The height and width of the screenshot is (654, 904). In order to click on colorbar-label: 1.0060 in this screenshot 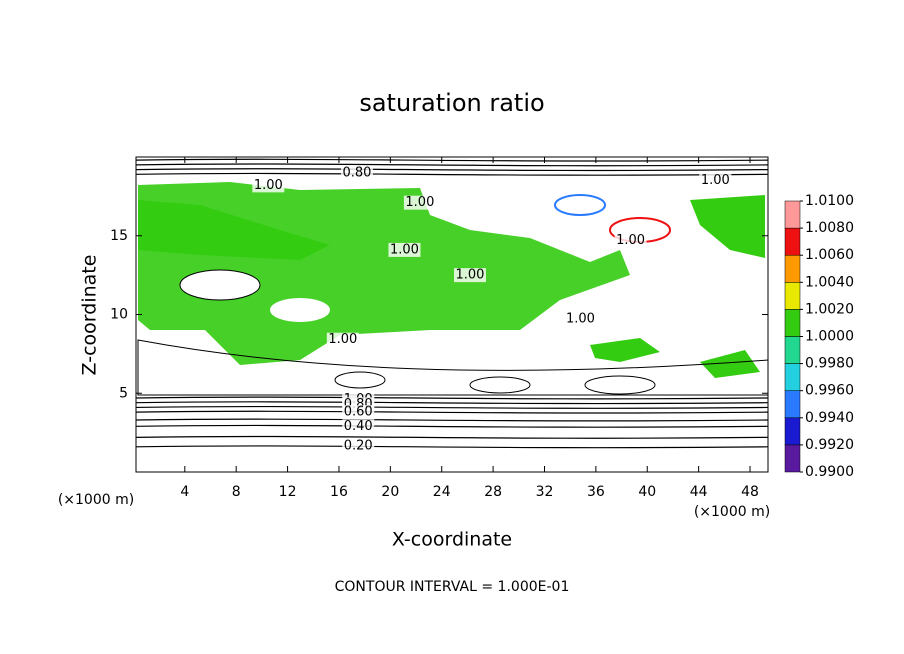, I will do `click(829, 255)`.